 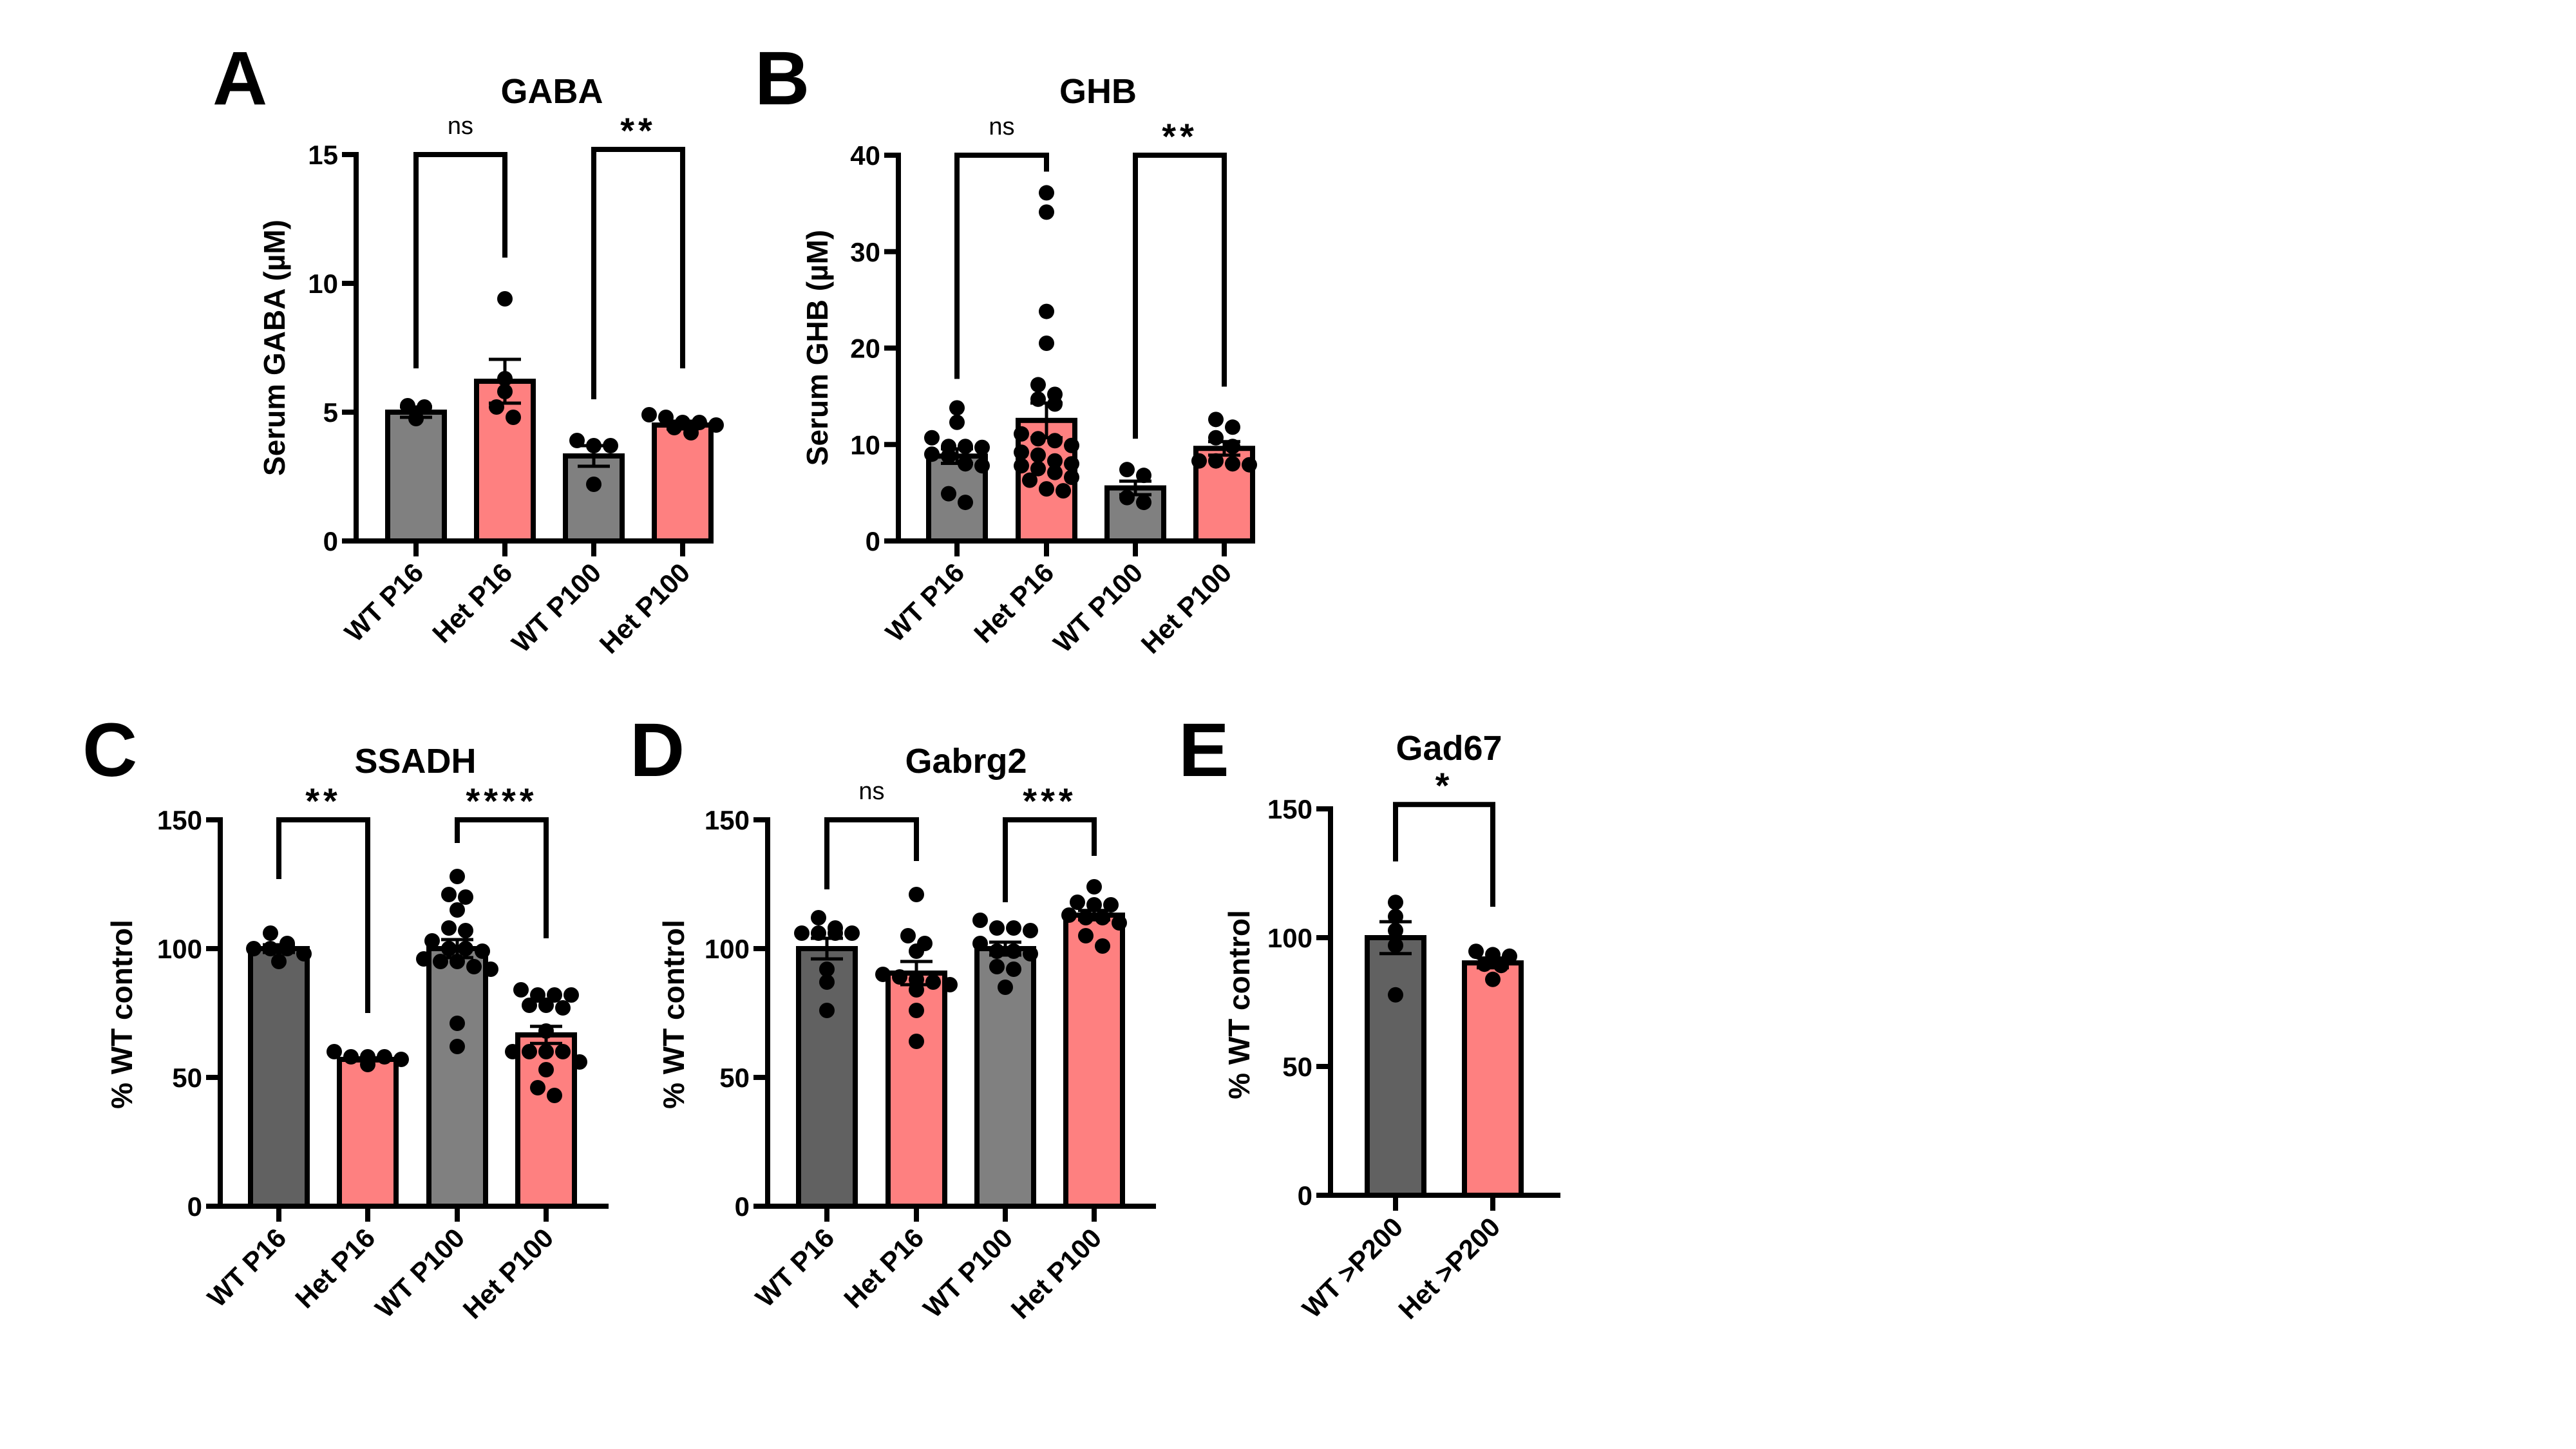 What do you see at coordinates (323, 284) in the screenshot?
I see `y-tick-label: 10` at bounding box center [323, 284].